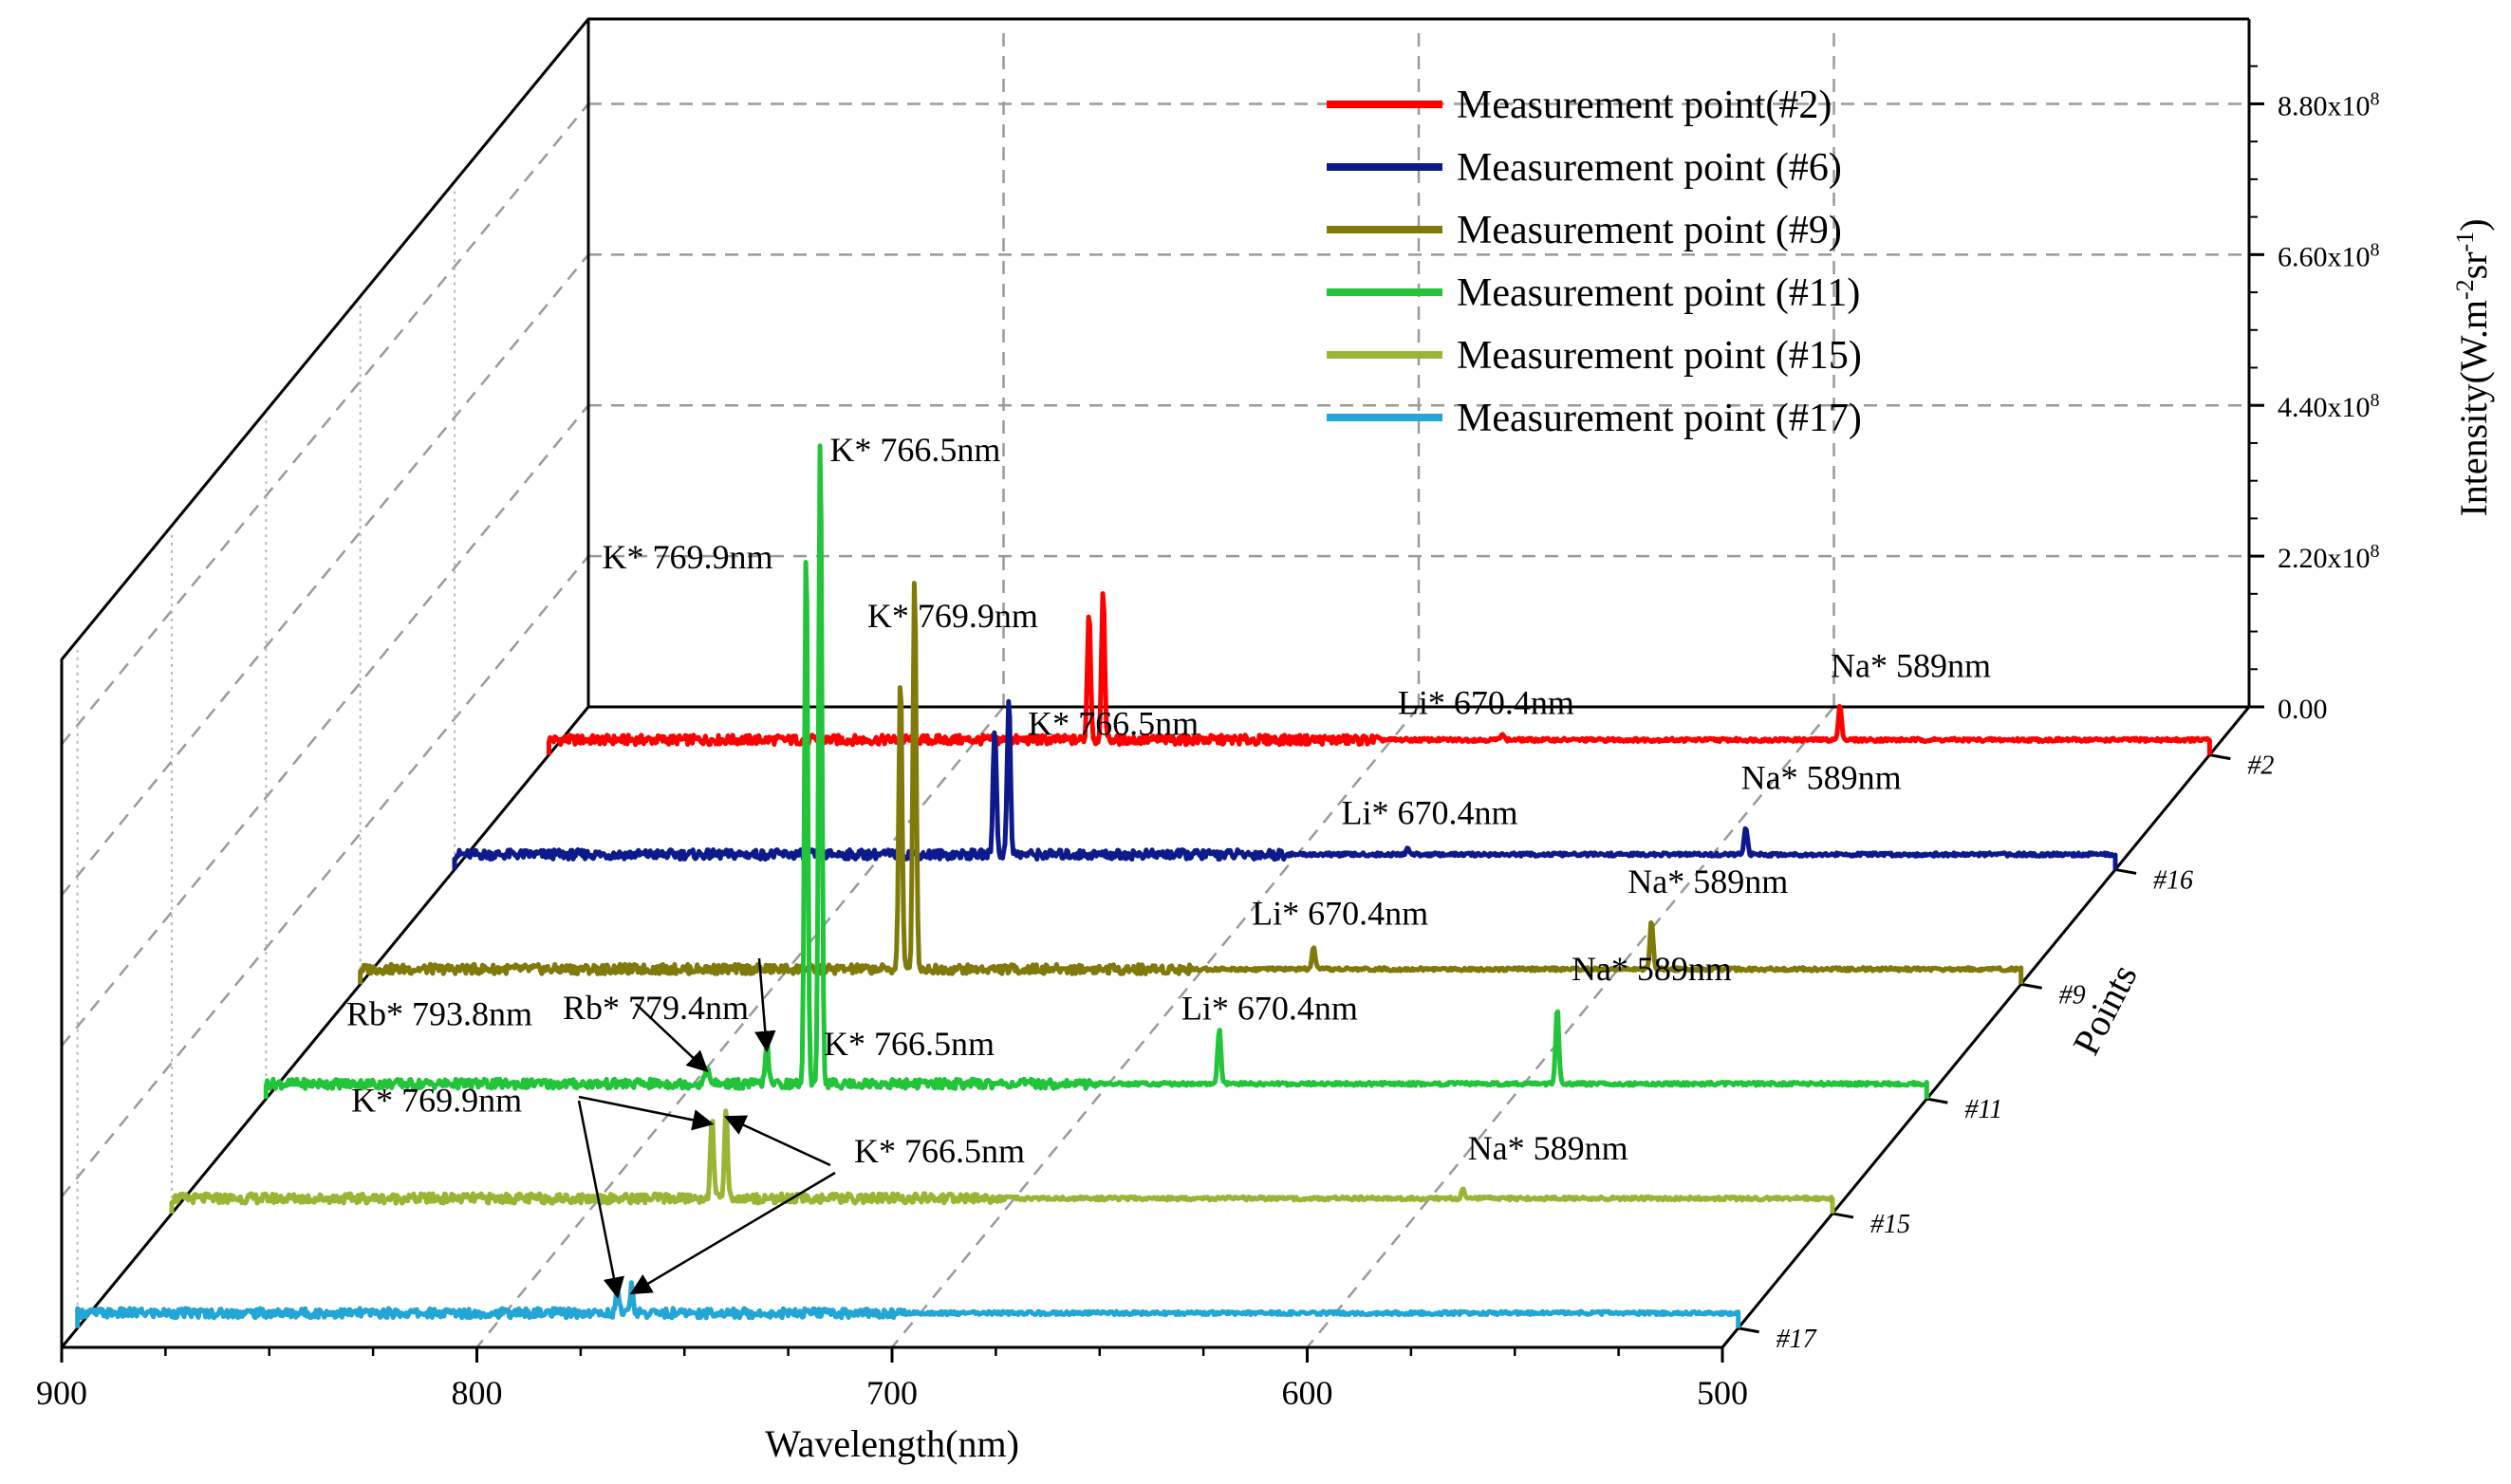 This screenshot has width=2511, height=1484. I want to click on x-axis-title: Wavelength(nm), so click(892, 1443).